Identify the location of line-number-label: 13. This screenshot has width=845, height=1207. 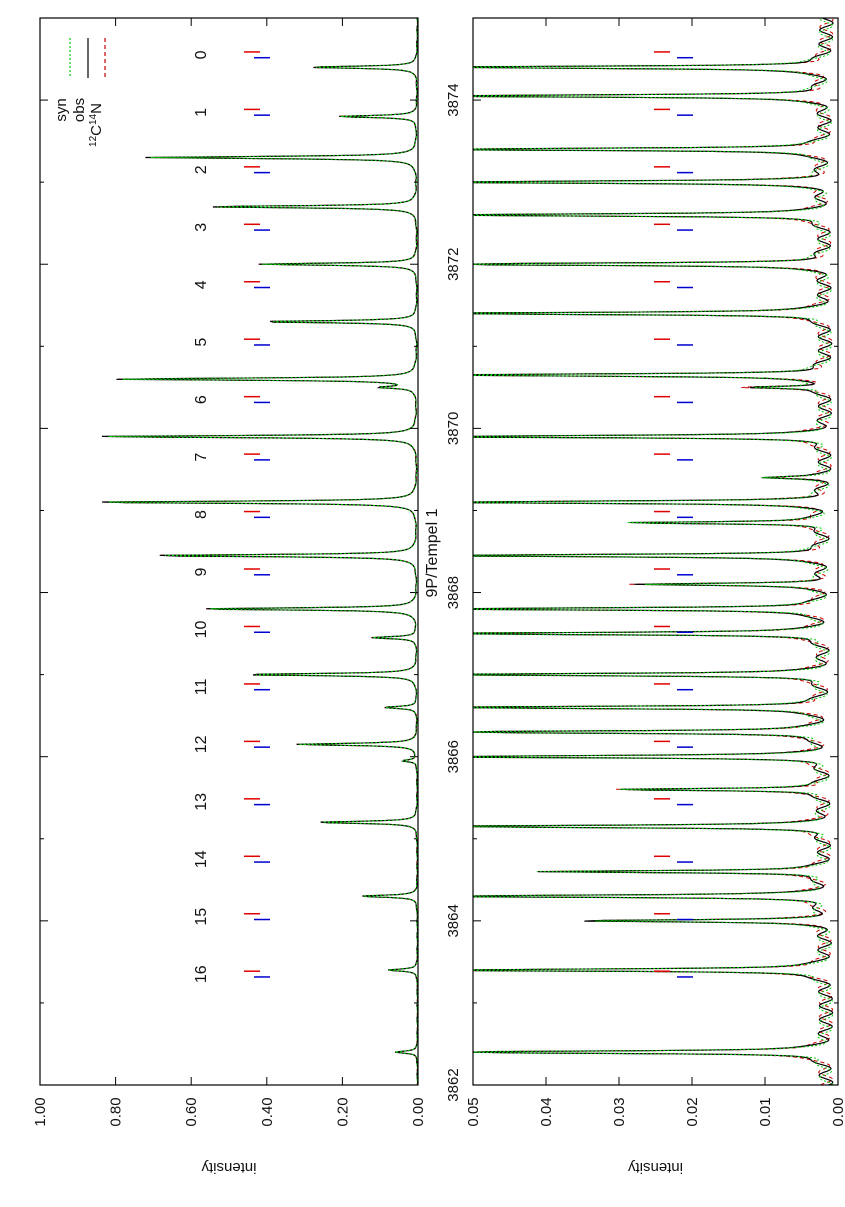
(201, 802).